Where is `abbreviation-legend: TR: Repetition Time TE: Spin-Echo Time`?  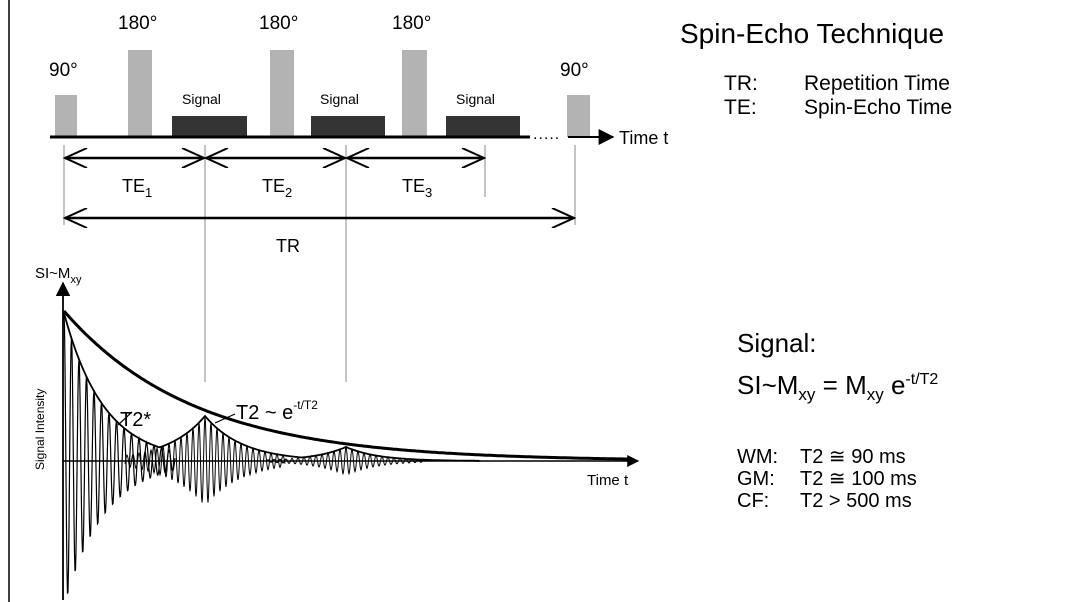
abbreviation-legend: TR: Repetition Time TE: Spin-Echo Time is located at coordinates (838, 96).